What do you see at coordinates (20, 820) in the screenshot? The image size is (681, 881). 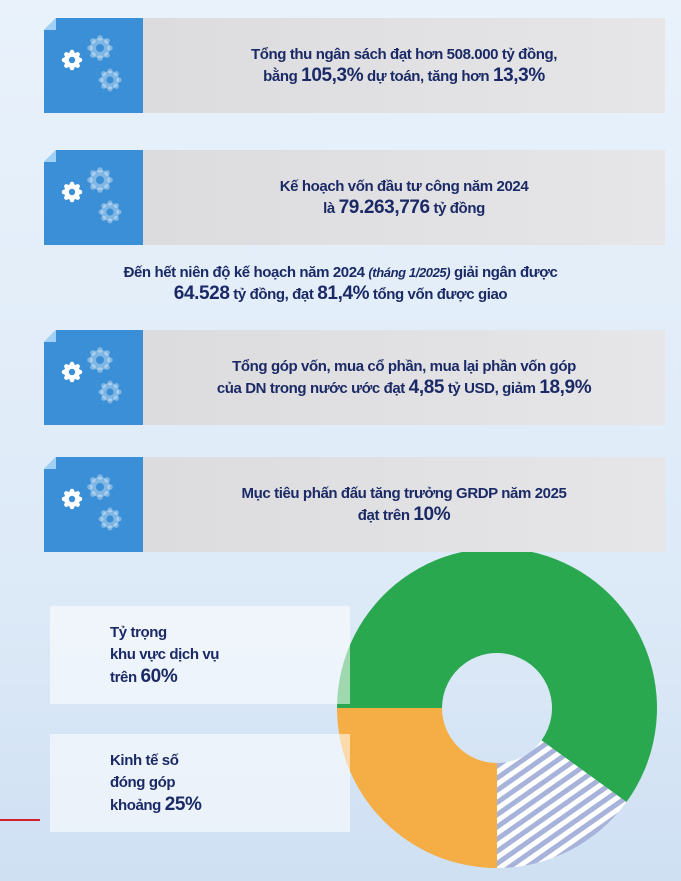 I see `red-rule` at bounding box center [20, 820].